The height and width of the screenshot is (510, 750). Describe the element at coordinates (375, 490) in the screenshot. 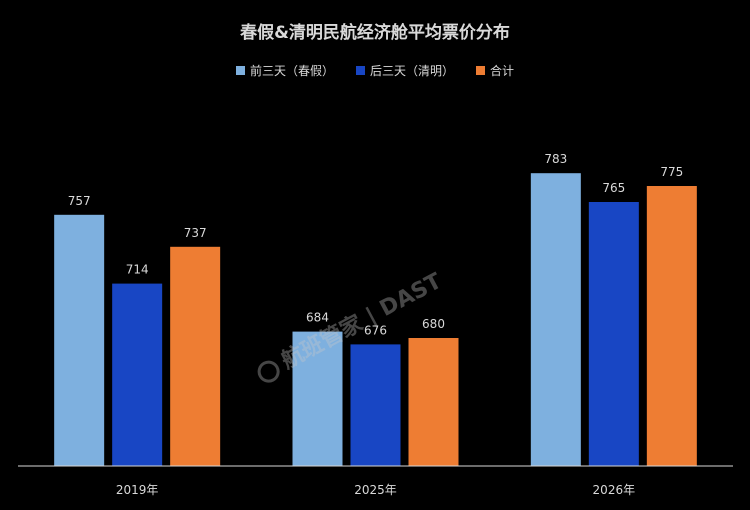

I see `x-tick-label-1: 2025年` at that location.